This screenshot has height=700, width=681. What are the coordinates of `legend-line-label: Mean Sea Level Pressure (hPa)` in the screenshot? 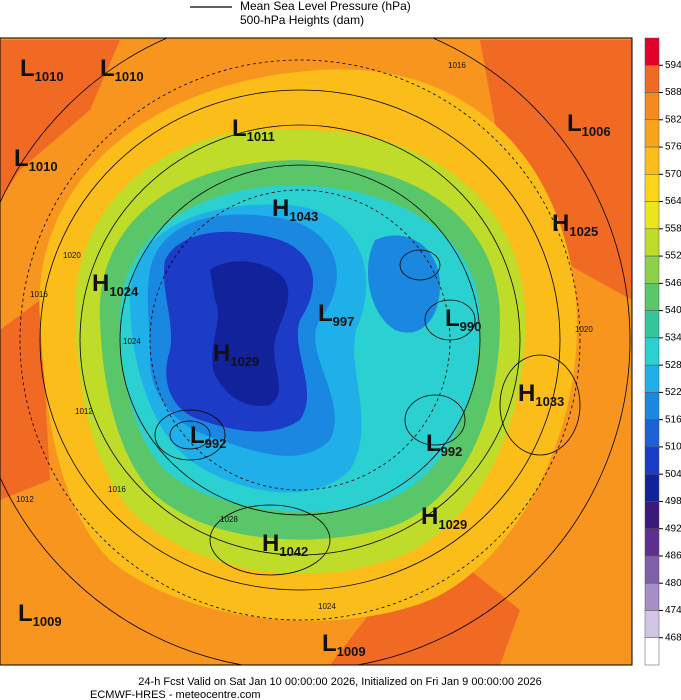 It's located at (325, 6).